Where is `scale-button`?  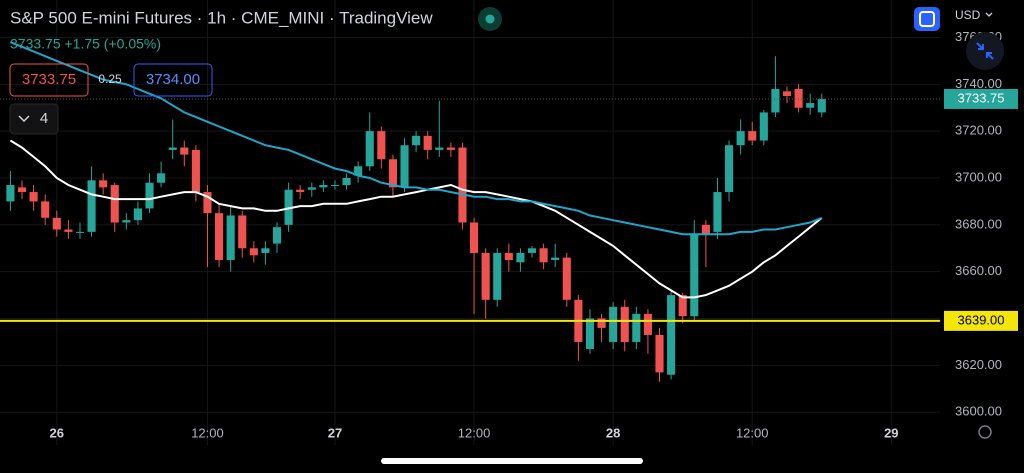 scale-button is located at coordinates (985, 51).